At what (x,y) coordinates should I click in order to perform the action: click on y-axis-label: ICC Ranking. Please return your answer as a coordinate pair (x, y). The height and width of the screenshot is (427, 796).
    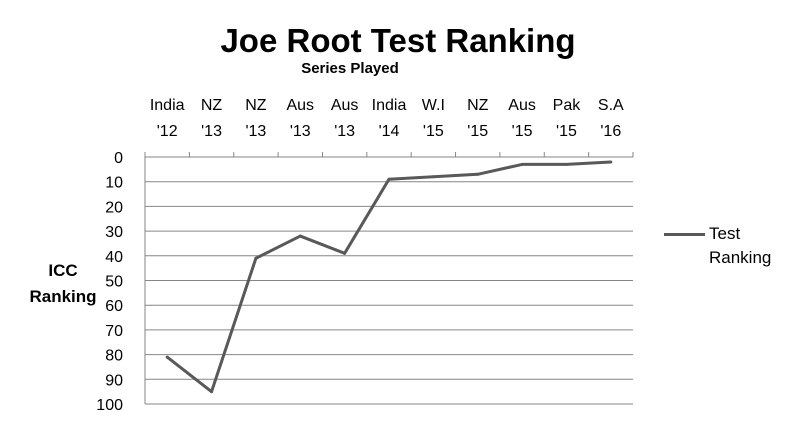
    Looking at the image, I should click on (63, 284).